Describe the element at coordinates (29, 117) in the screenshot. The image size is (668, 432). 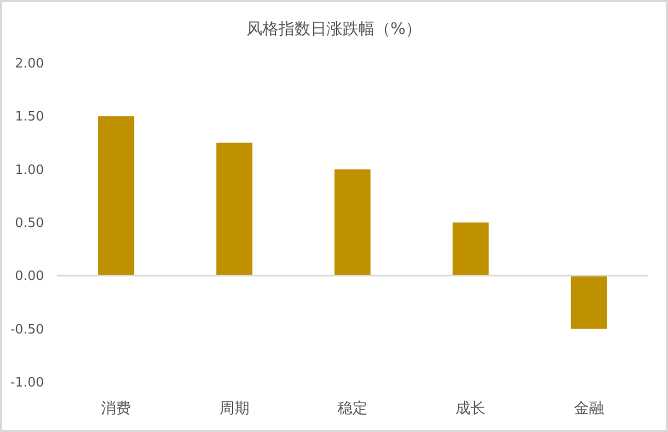
I see `y-tick-label: 1.50` at that location.